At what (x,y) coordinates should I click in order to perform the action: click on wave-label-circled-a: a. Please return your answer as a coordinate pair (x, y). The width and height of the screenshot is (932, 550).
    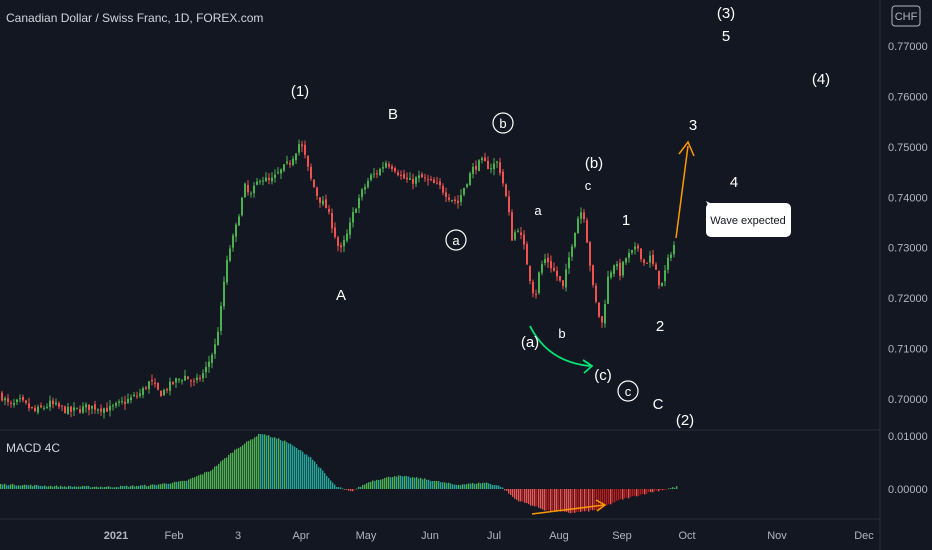
    Looking at the image, I should click on (456, 240).